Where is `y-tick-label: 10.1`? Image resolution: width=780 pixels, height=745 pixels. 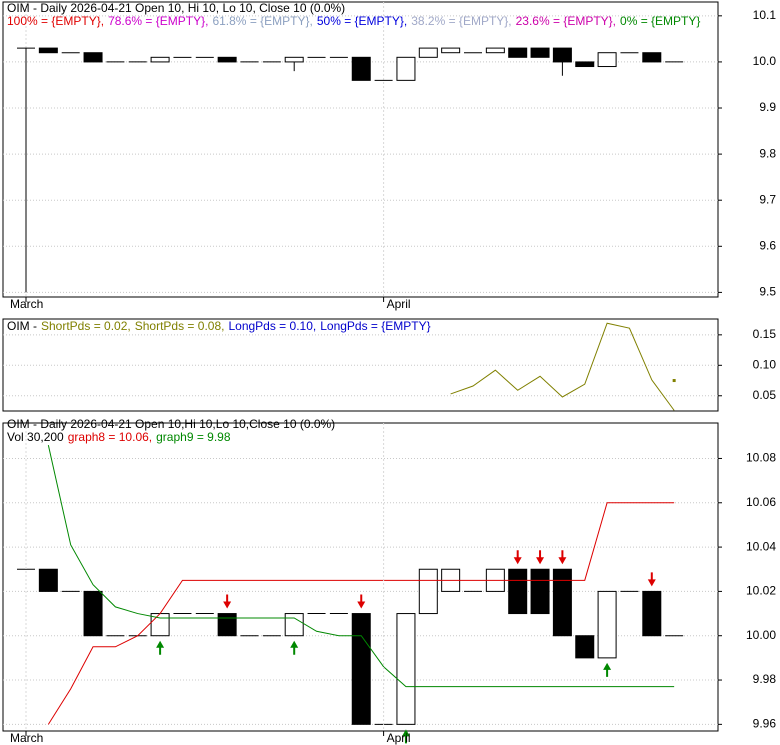 y-tick-label: 10.1 is located at coordinates (765, 15).